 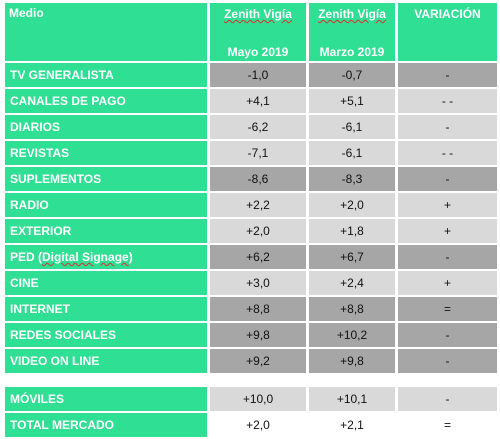 I want to click on row-name-text: PED (Digital Signage), so click(x=71, y=257).